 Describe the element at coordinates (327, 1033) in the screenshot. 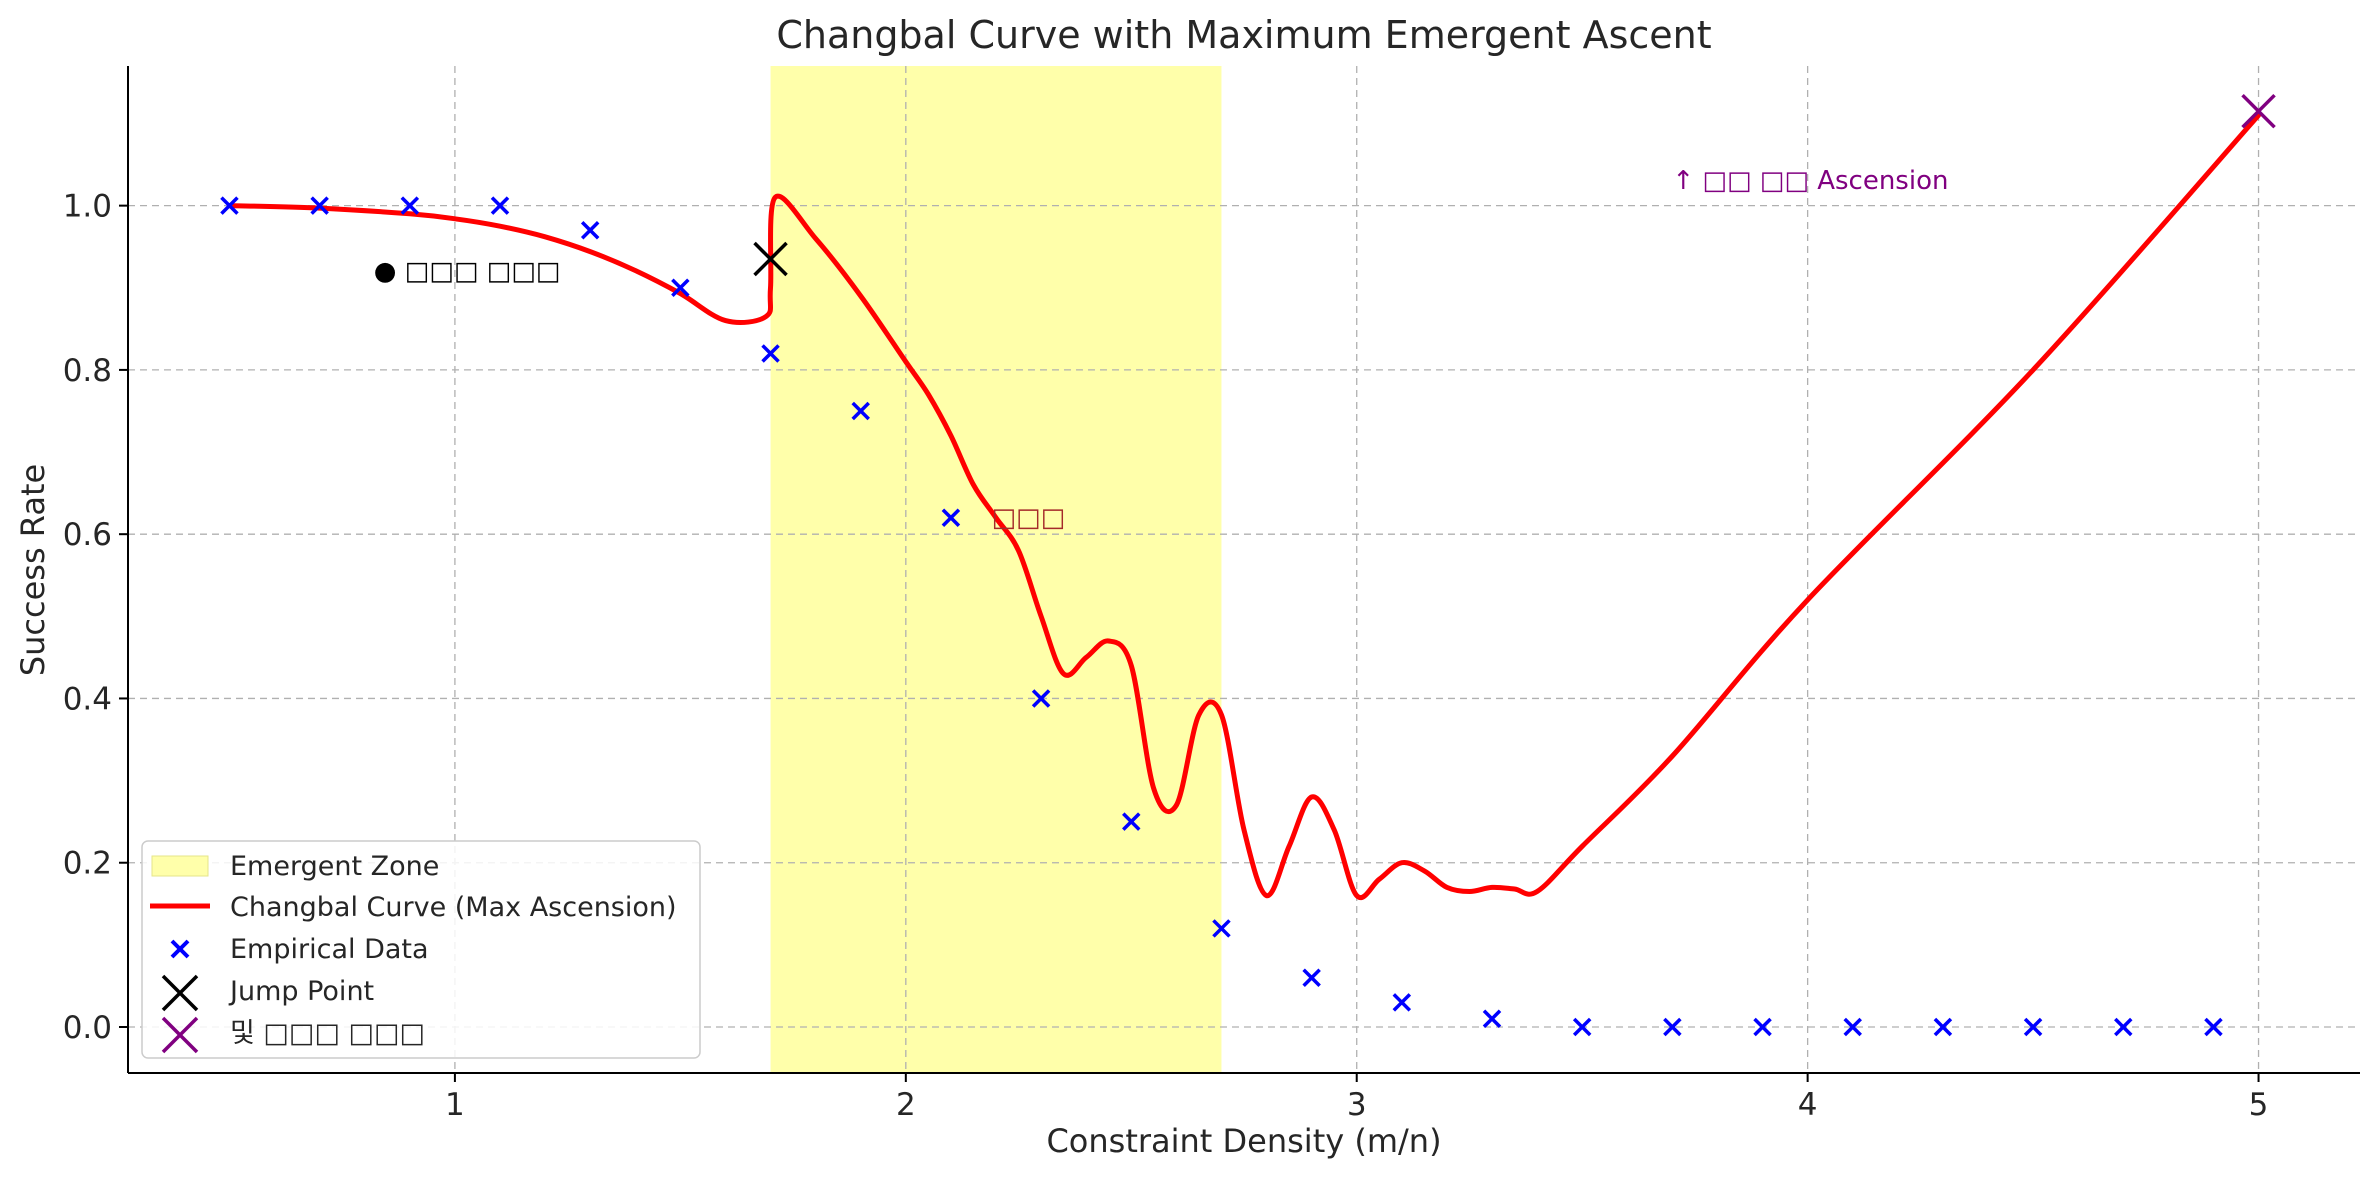

I see `legend-label-max-point: 및 □□□ □□□` at that location.